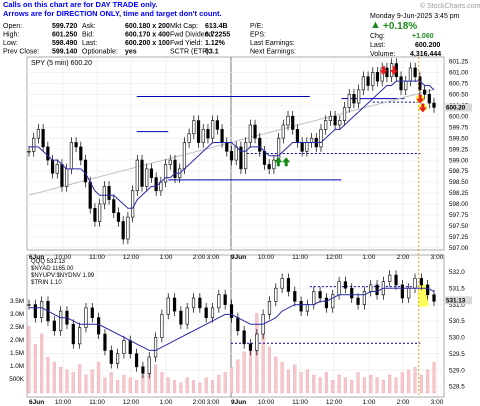  What do you see at coordinates (459, 193) in the screenshot?
I see `y-tick-label: 598.25` at bounding box center [459, 193].